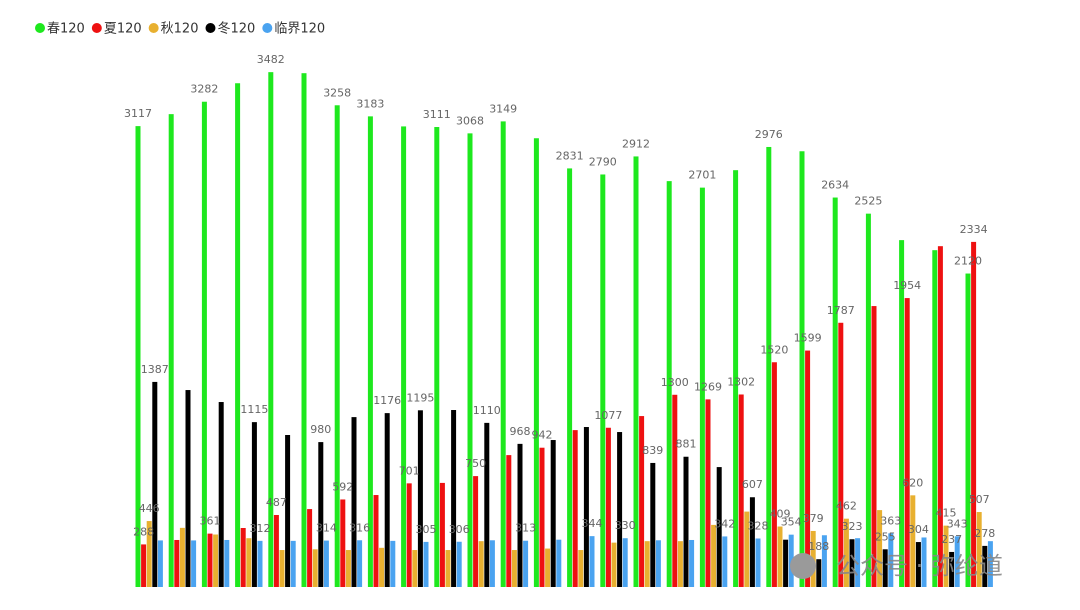 Image resolution: width=1080 pixels, height=610 pixels. I want to click on data-label: 1787, so click(841, 310).